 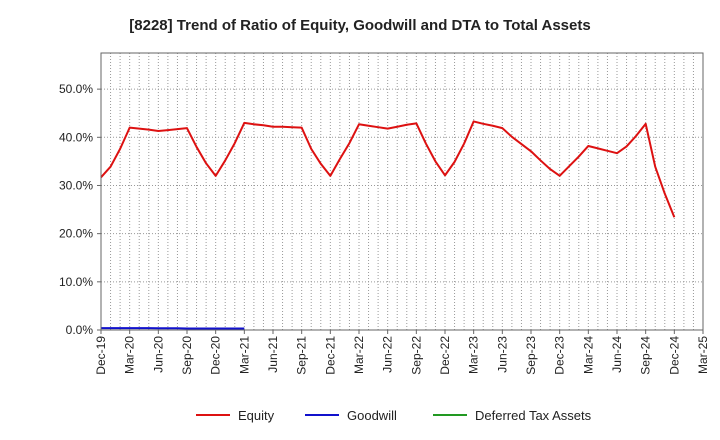 What do you see at coordinates (416, 355) in the screenshot?
I see `x-tick-label: Sep-22` at bounding box center [416, 355].